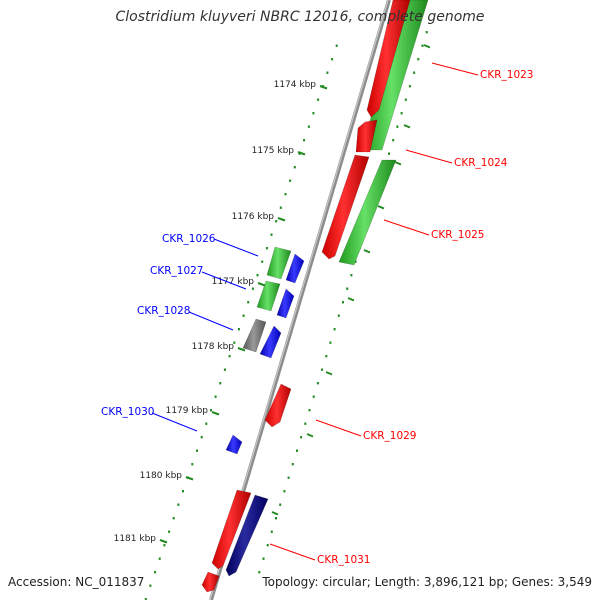  What do you see at coordinates (273, 151) in the screenshot?
I see `kbp-tick-label: 1175 kbp` at bounding box center [273, 151].